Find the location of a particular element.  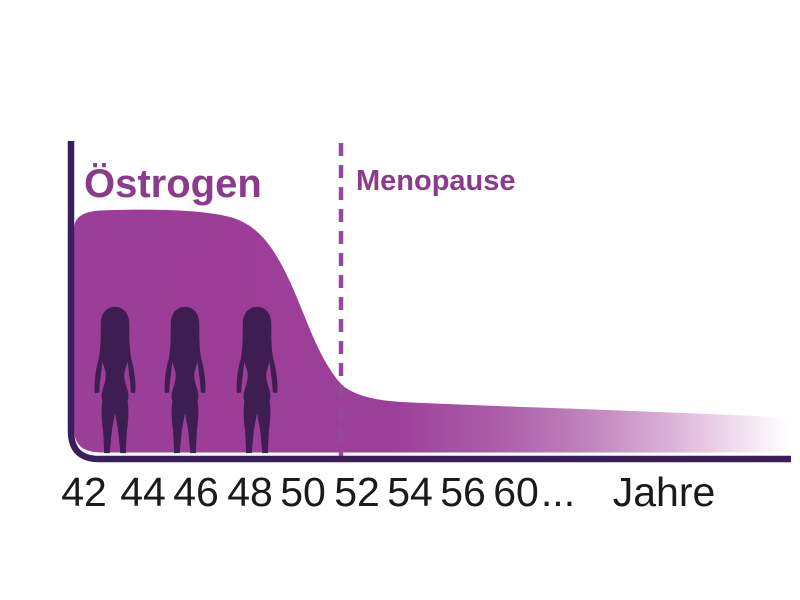

x-axis-unit-label: Jahre is located at coordinates (664, 492).